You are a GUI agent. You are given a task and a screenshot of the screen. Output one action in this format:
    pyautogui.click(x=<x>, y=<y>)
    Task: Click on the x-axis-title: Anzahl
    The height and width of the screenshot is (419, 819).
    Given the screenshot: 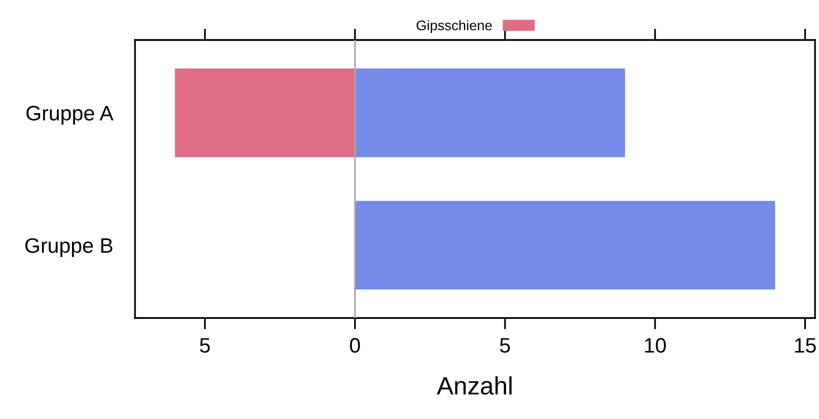 What is the action you would take?
    pyautogui.click(x=474, y=385)
    